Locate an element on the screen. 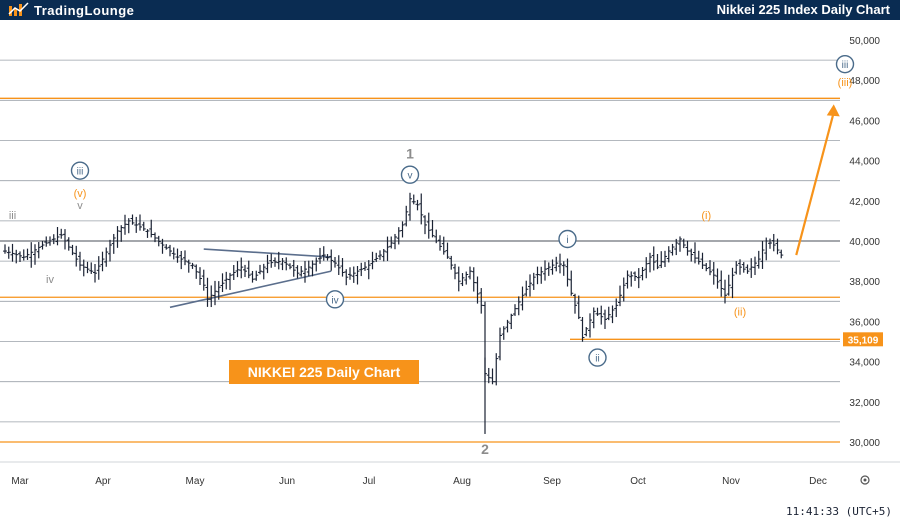 The width and height of the screenshot is (900, 522). x-tick-label: Dec is located at coordinates (818, 481).